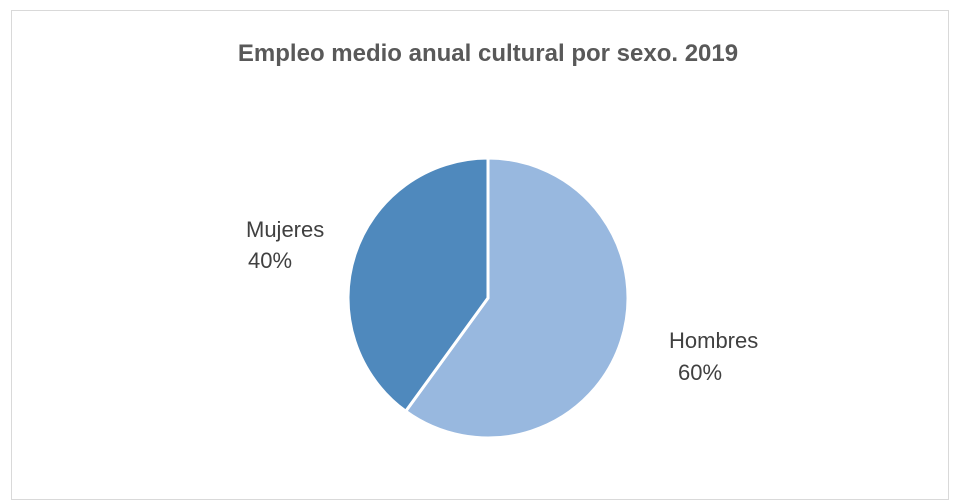 Image resolution: width=956 pixels, height=500 pixels. What do you see at coordinates (418, 284) in the screenshot?
I see `pie-slice-mujeres` at bounding box center [418, 284].